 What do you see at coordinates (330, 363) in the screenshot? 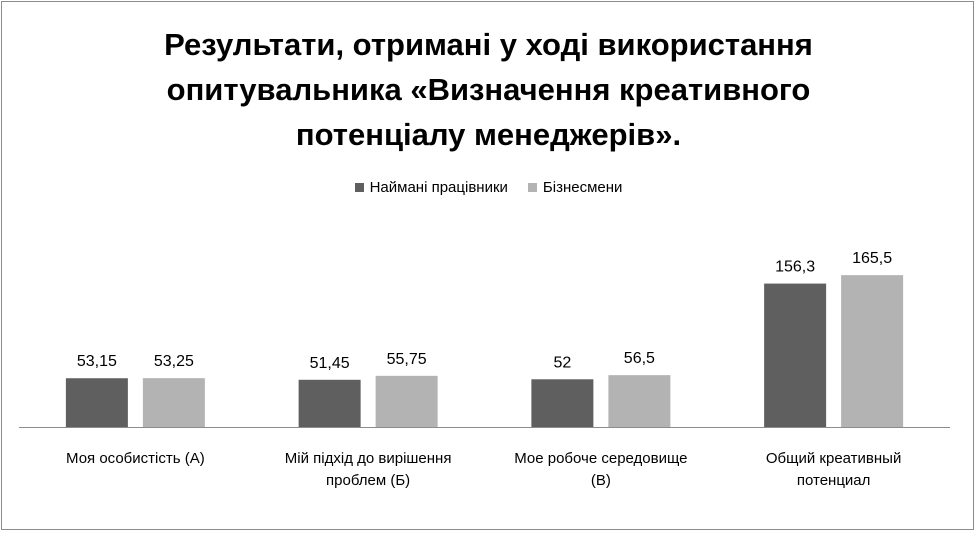
I see `data-label-employees-1: 51,45` at bounding box center [330, 363].